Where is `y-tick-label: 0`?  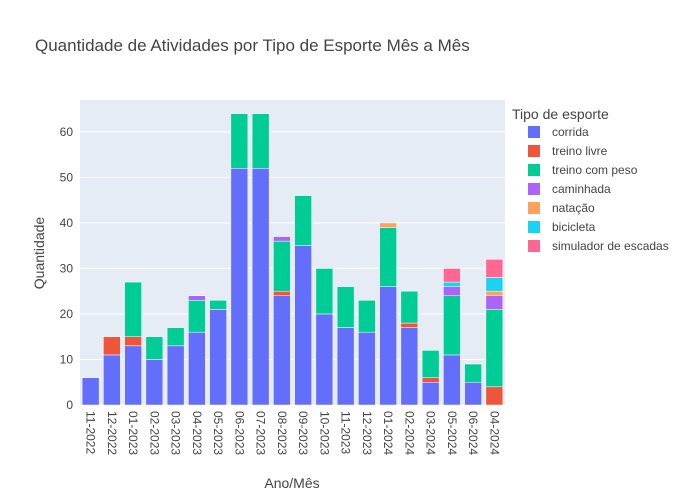
y-tick-label: 0 is located at coordinates (69, 405).